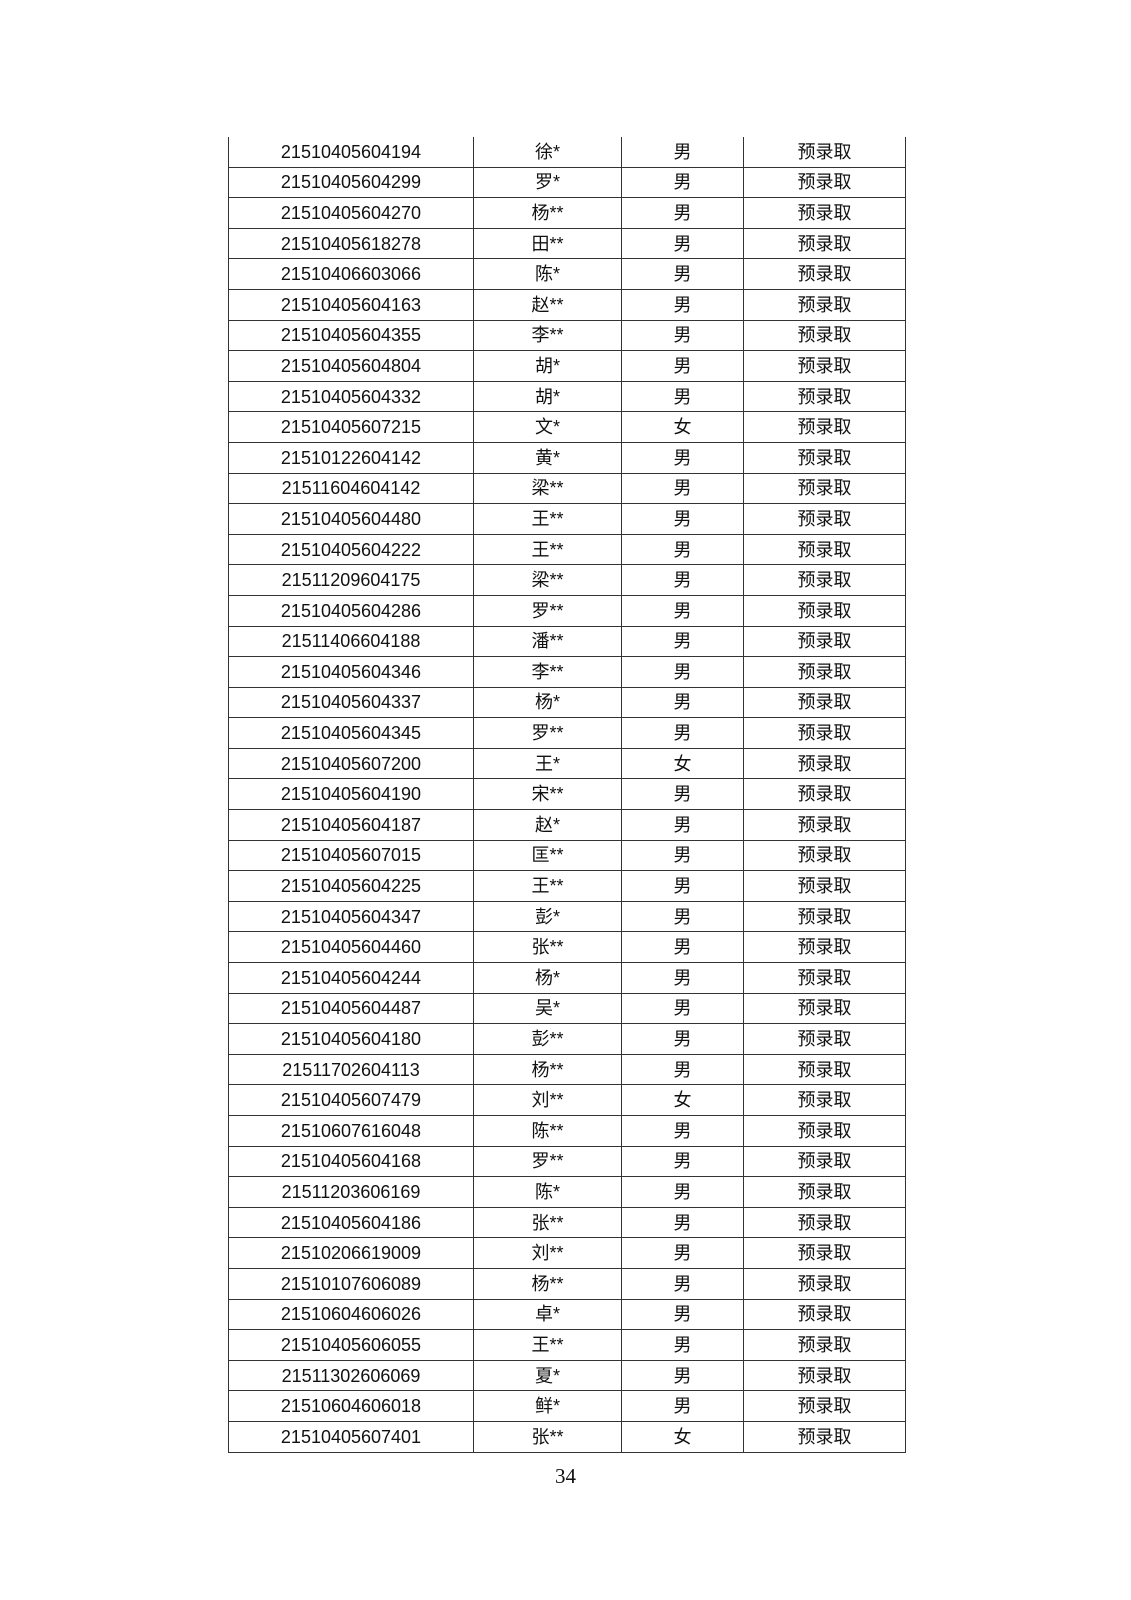  Describe the element at coordinates (567, 855) in the screenshot. I see `table-row: 21510405607015 匡** 男预录取` at that location.